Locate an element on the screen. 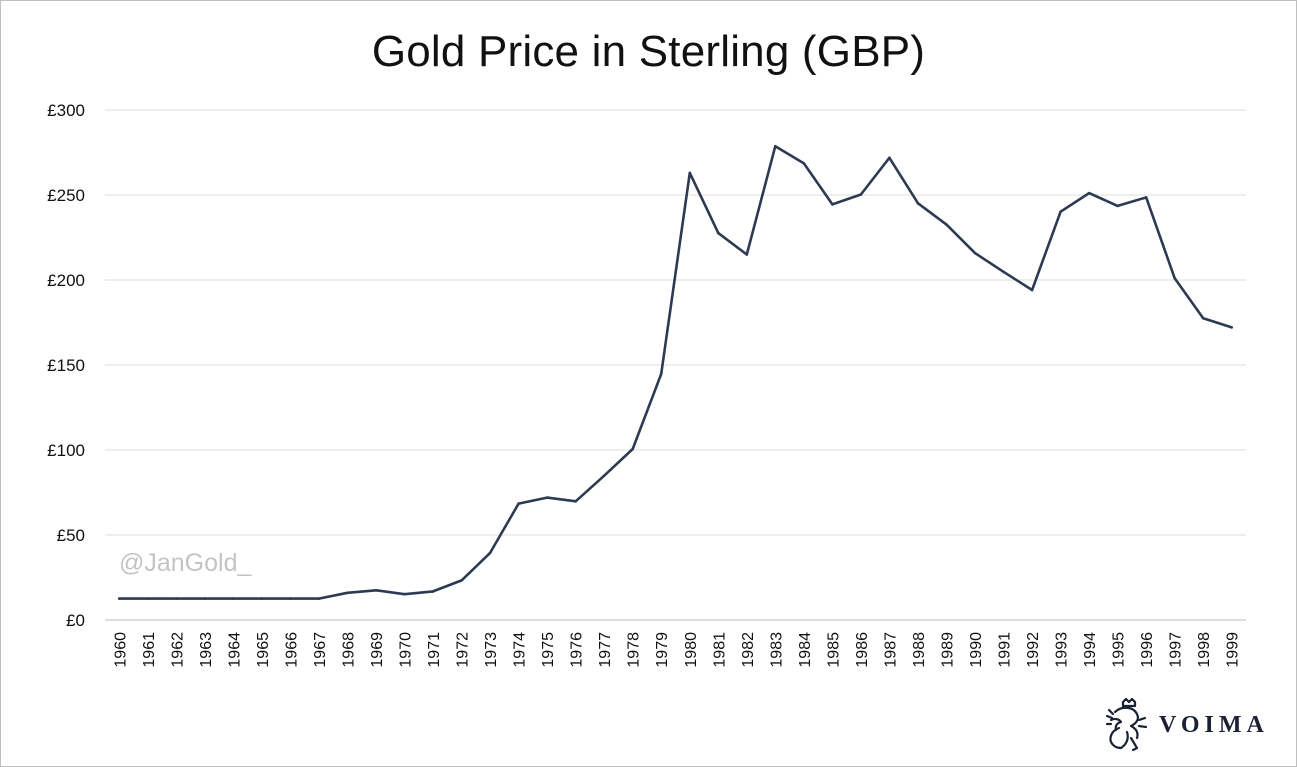  x-tick-label: 1962 is located at coordinates (177, 650).